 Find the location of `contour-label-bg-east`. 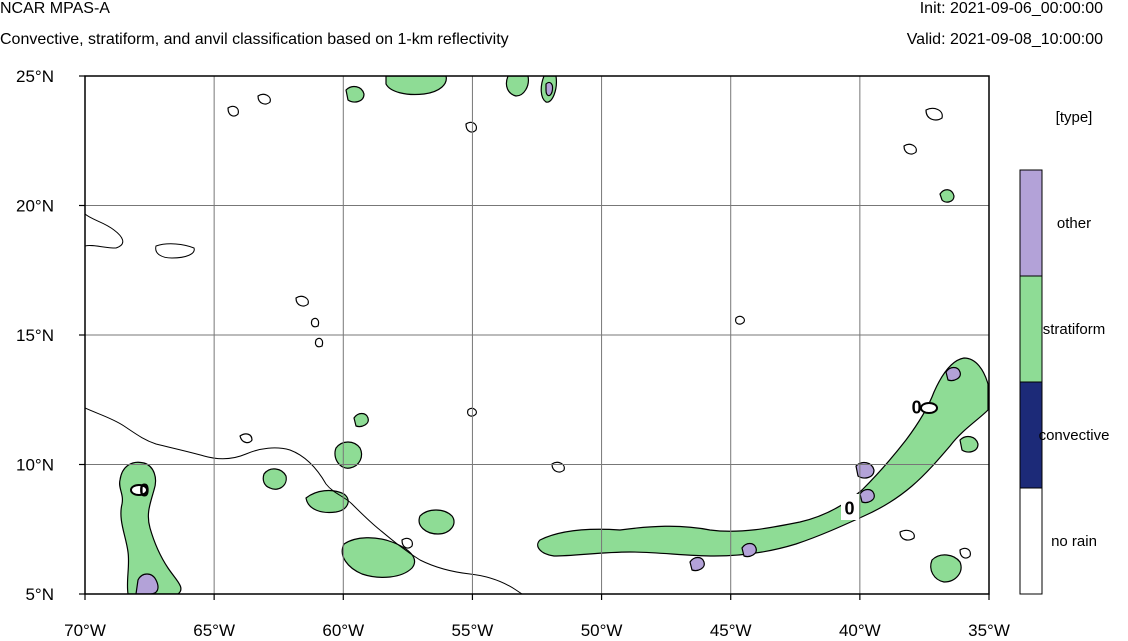

contour-label-bg-east is located at coordinates (850, 507).